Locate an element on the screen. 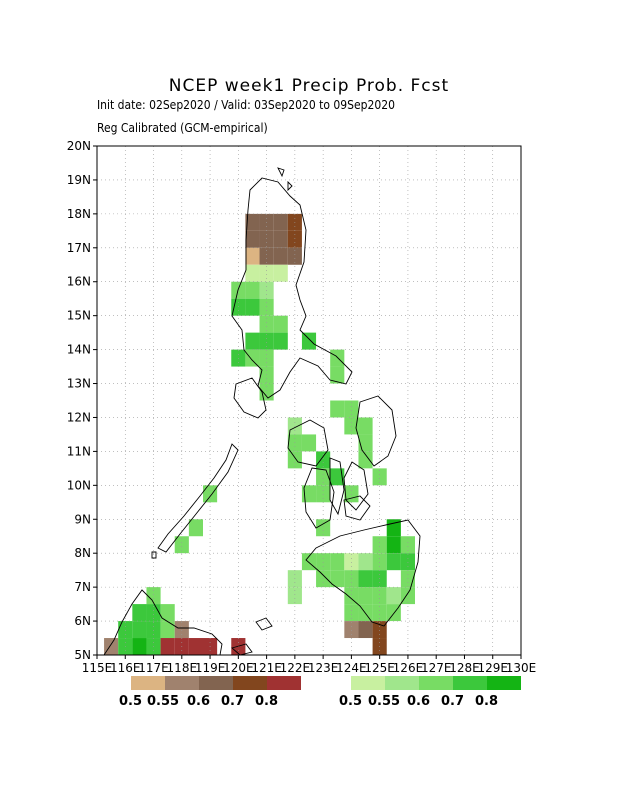  lon-label: 126E is located at coordinates (408, 668).